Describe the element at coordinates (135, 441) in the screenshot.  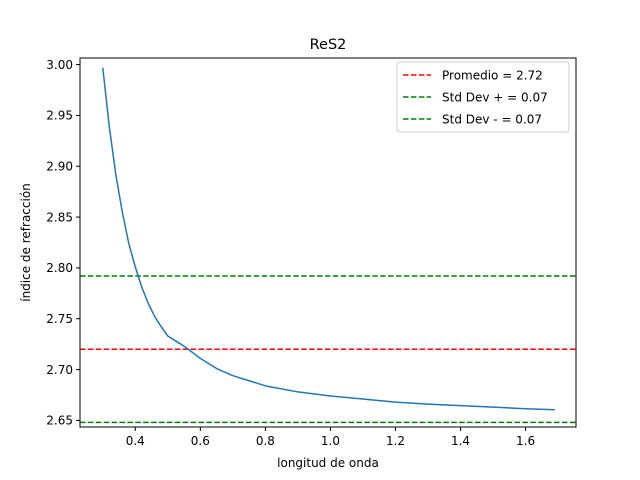
I see `x-tick-label: 0.4` at that location.